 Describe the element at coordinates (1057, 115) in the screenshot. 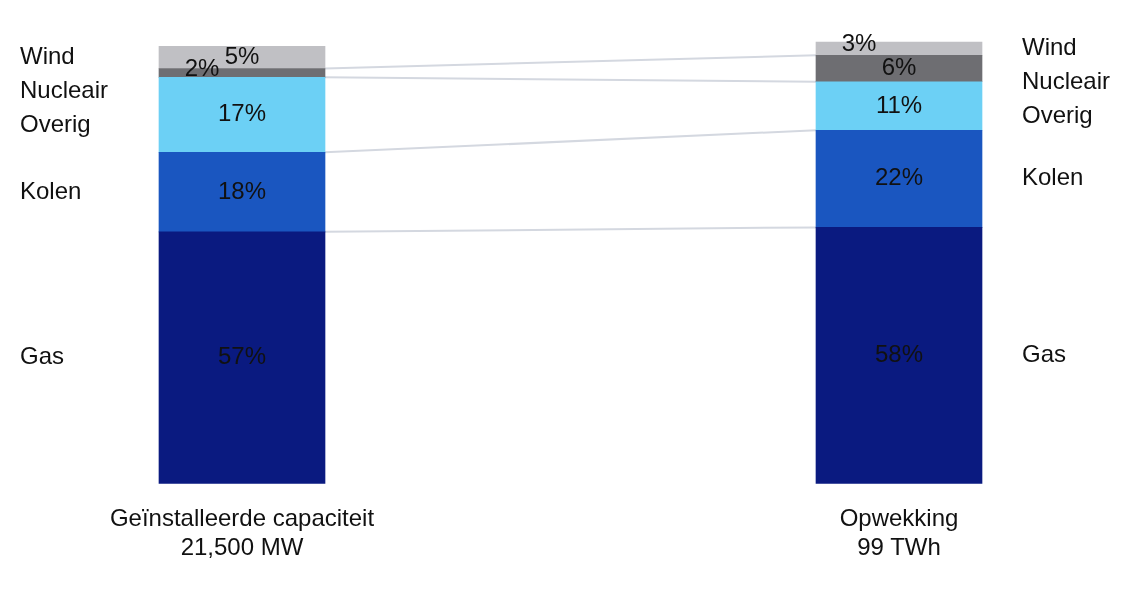

I see `series-label: Overig` at that location.